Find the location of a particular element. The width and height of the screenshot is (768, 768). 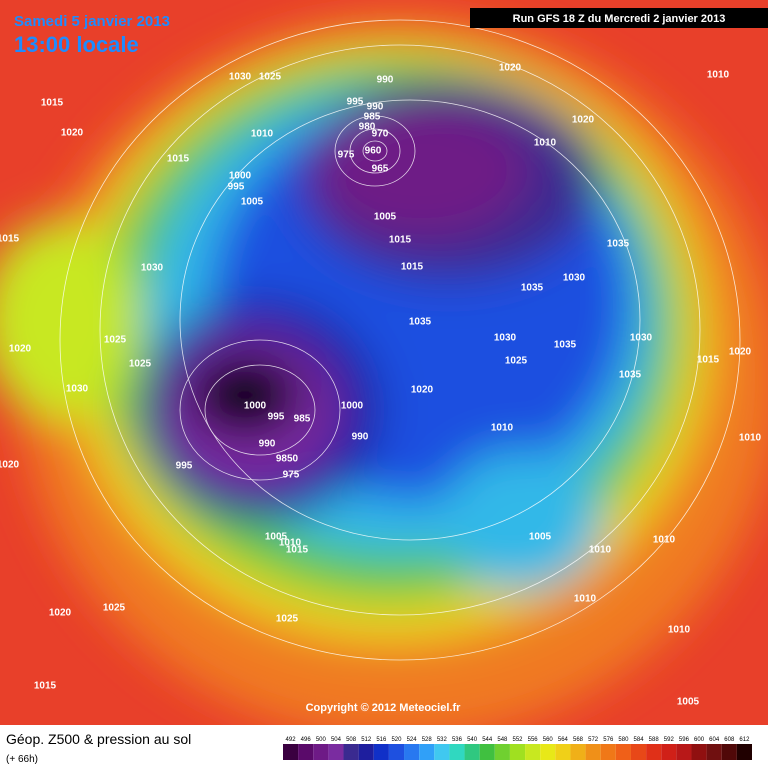

run-info: Run GFS 18 Z du Mercredi 2 janvier 2013 is located at coordinates (619, 19).